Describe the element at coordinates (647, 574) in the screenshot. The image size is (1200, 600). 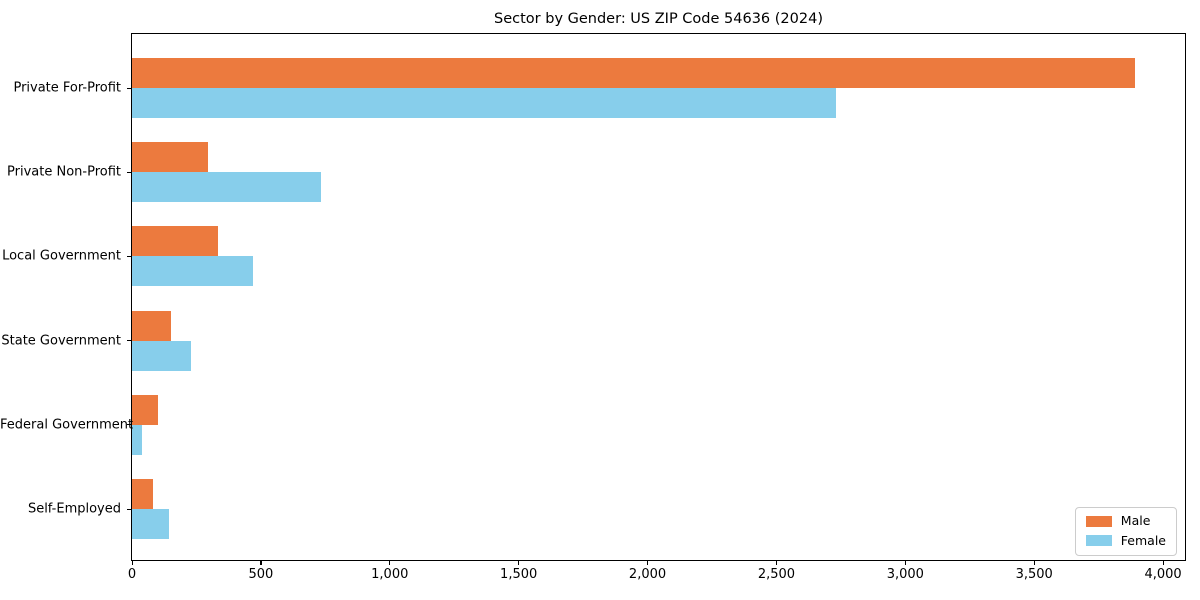
I see `xtick-label-4: 2,000` at that location.